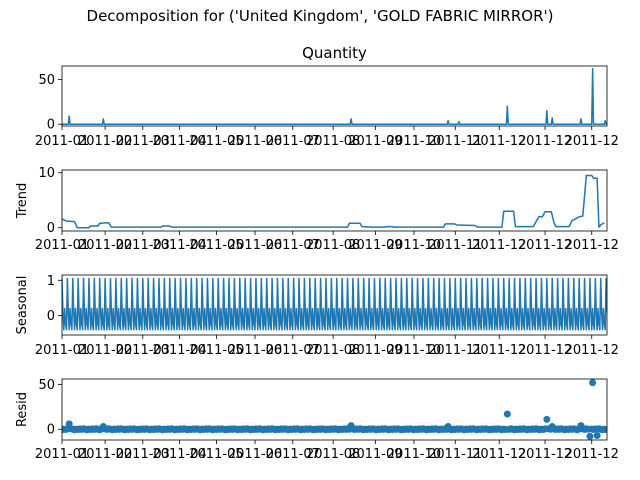 Image resolution: width=640 pixels, height=480 pixels. I want to click on observed-series-line, so click(334, 96).